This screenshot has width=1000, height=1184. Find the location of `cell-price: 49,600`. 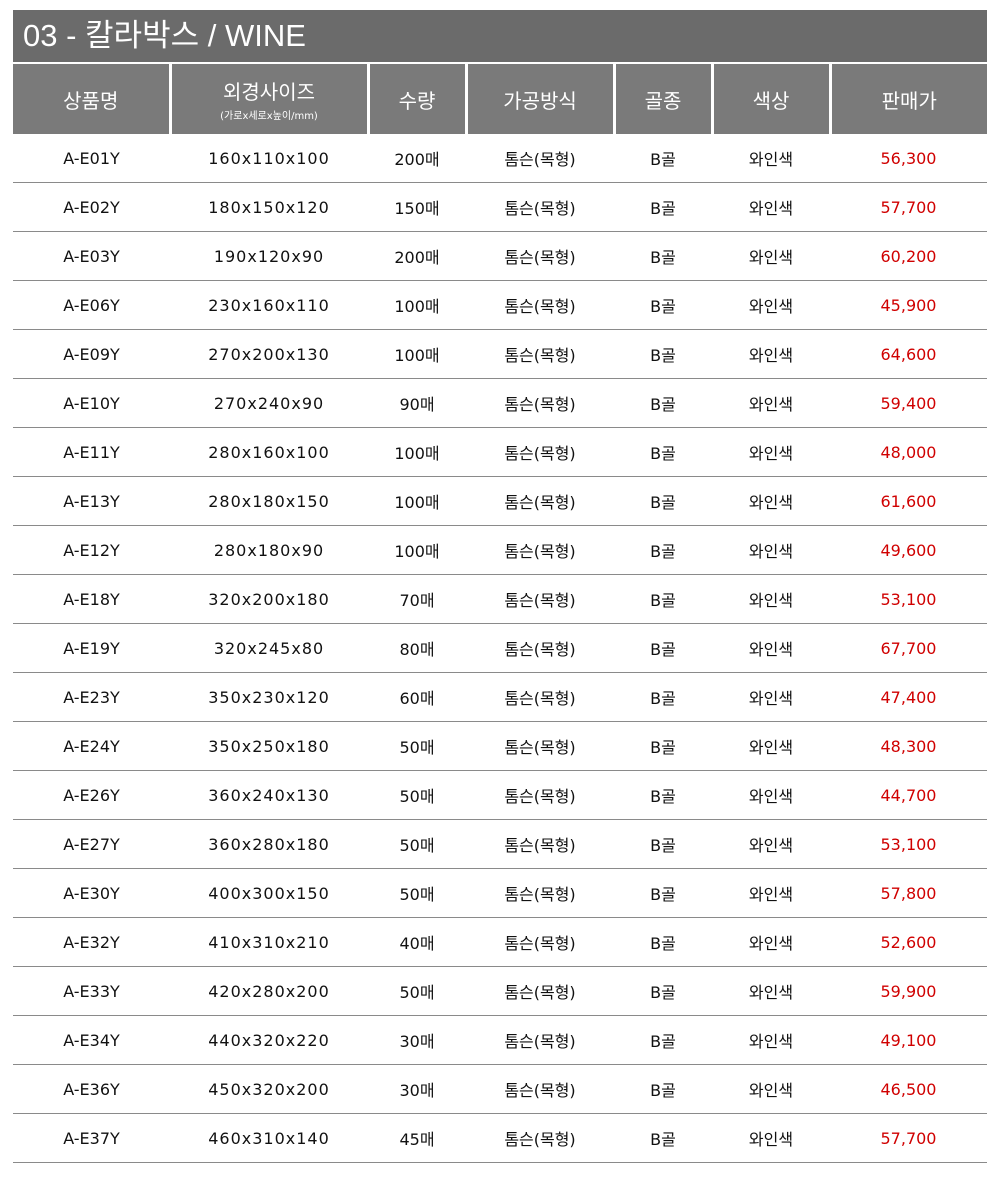

cell-price: 49,600 is located at coordinates (908, 550).